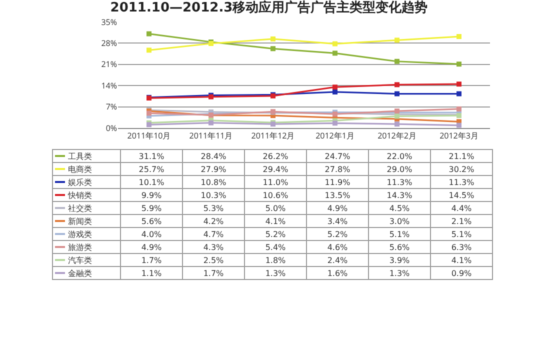 The height and width of the screenshot is (340, 538). What do you see at coordinates (337, 195) in the screenshot?
I see `data-label: 13.5%` at bounding box center [337, 195].